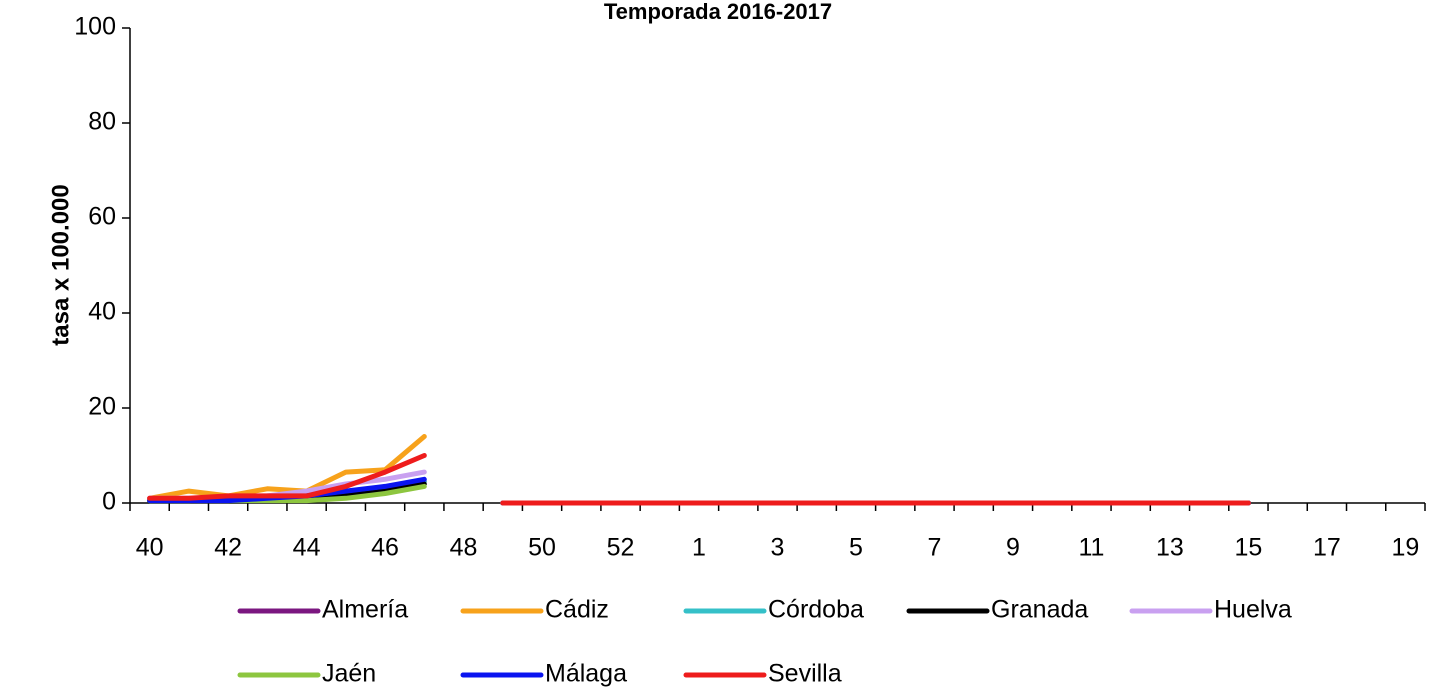 This screenshot has width=1434, height=694. I want to click on x-tick-label: 9, so click(1013, 548).